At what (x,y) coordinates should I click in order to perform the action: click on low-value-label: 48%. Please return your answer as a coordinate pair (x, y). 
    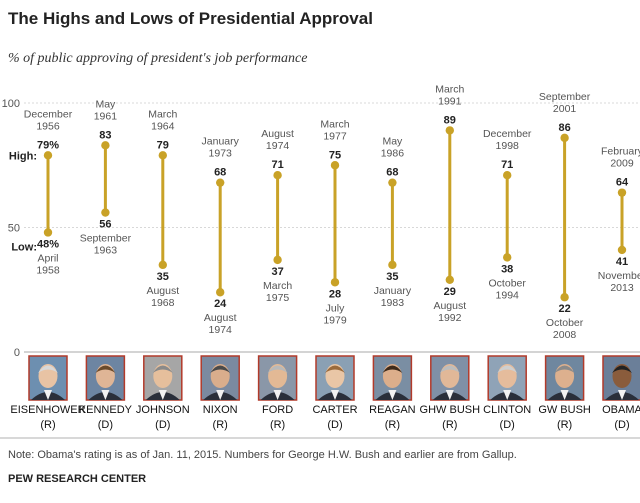
    Looking at the image, I should click on (48, 244).